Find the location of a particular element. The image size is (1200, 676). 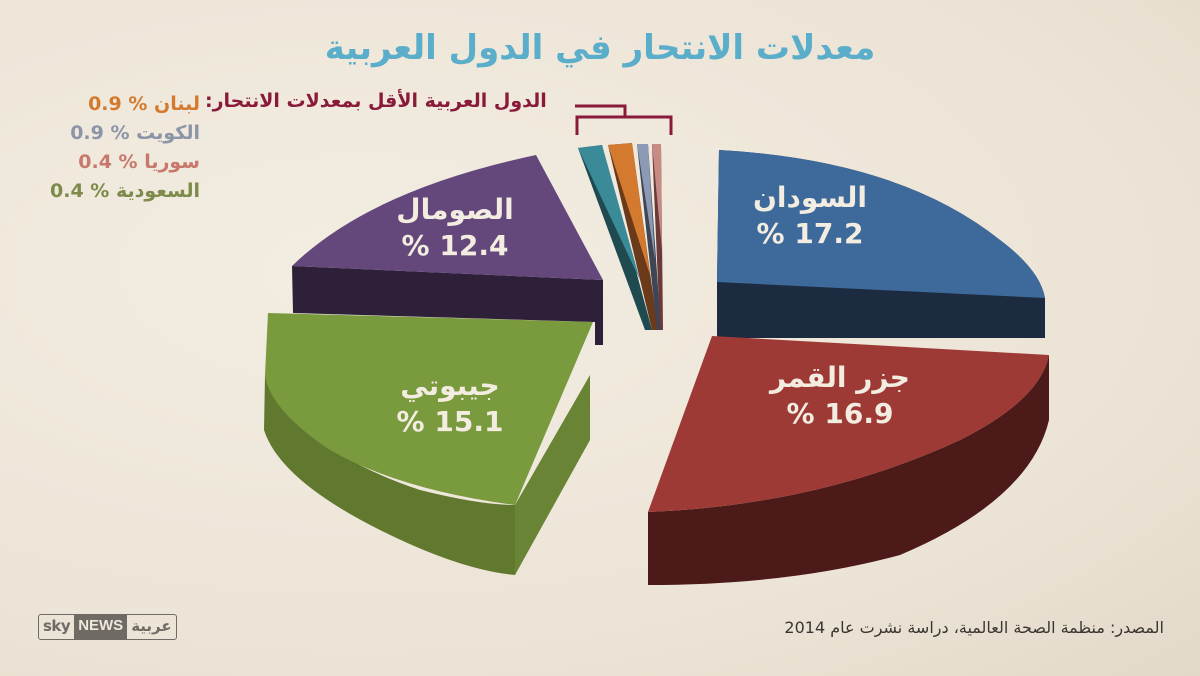

legend-item-kuwait: الكويت 0.9 % is located at coordinates (125, 133).